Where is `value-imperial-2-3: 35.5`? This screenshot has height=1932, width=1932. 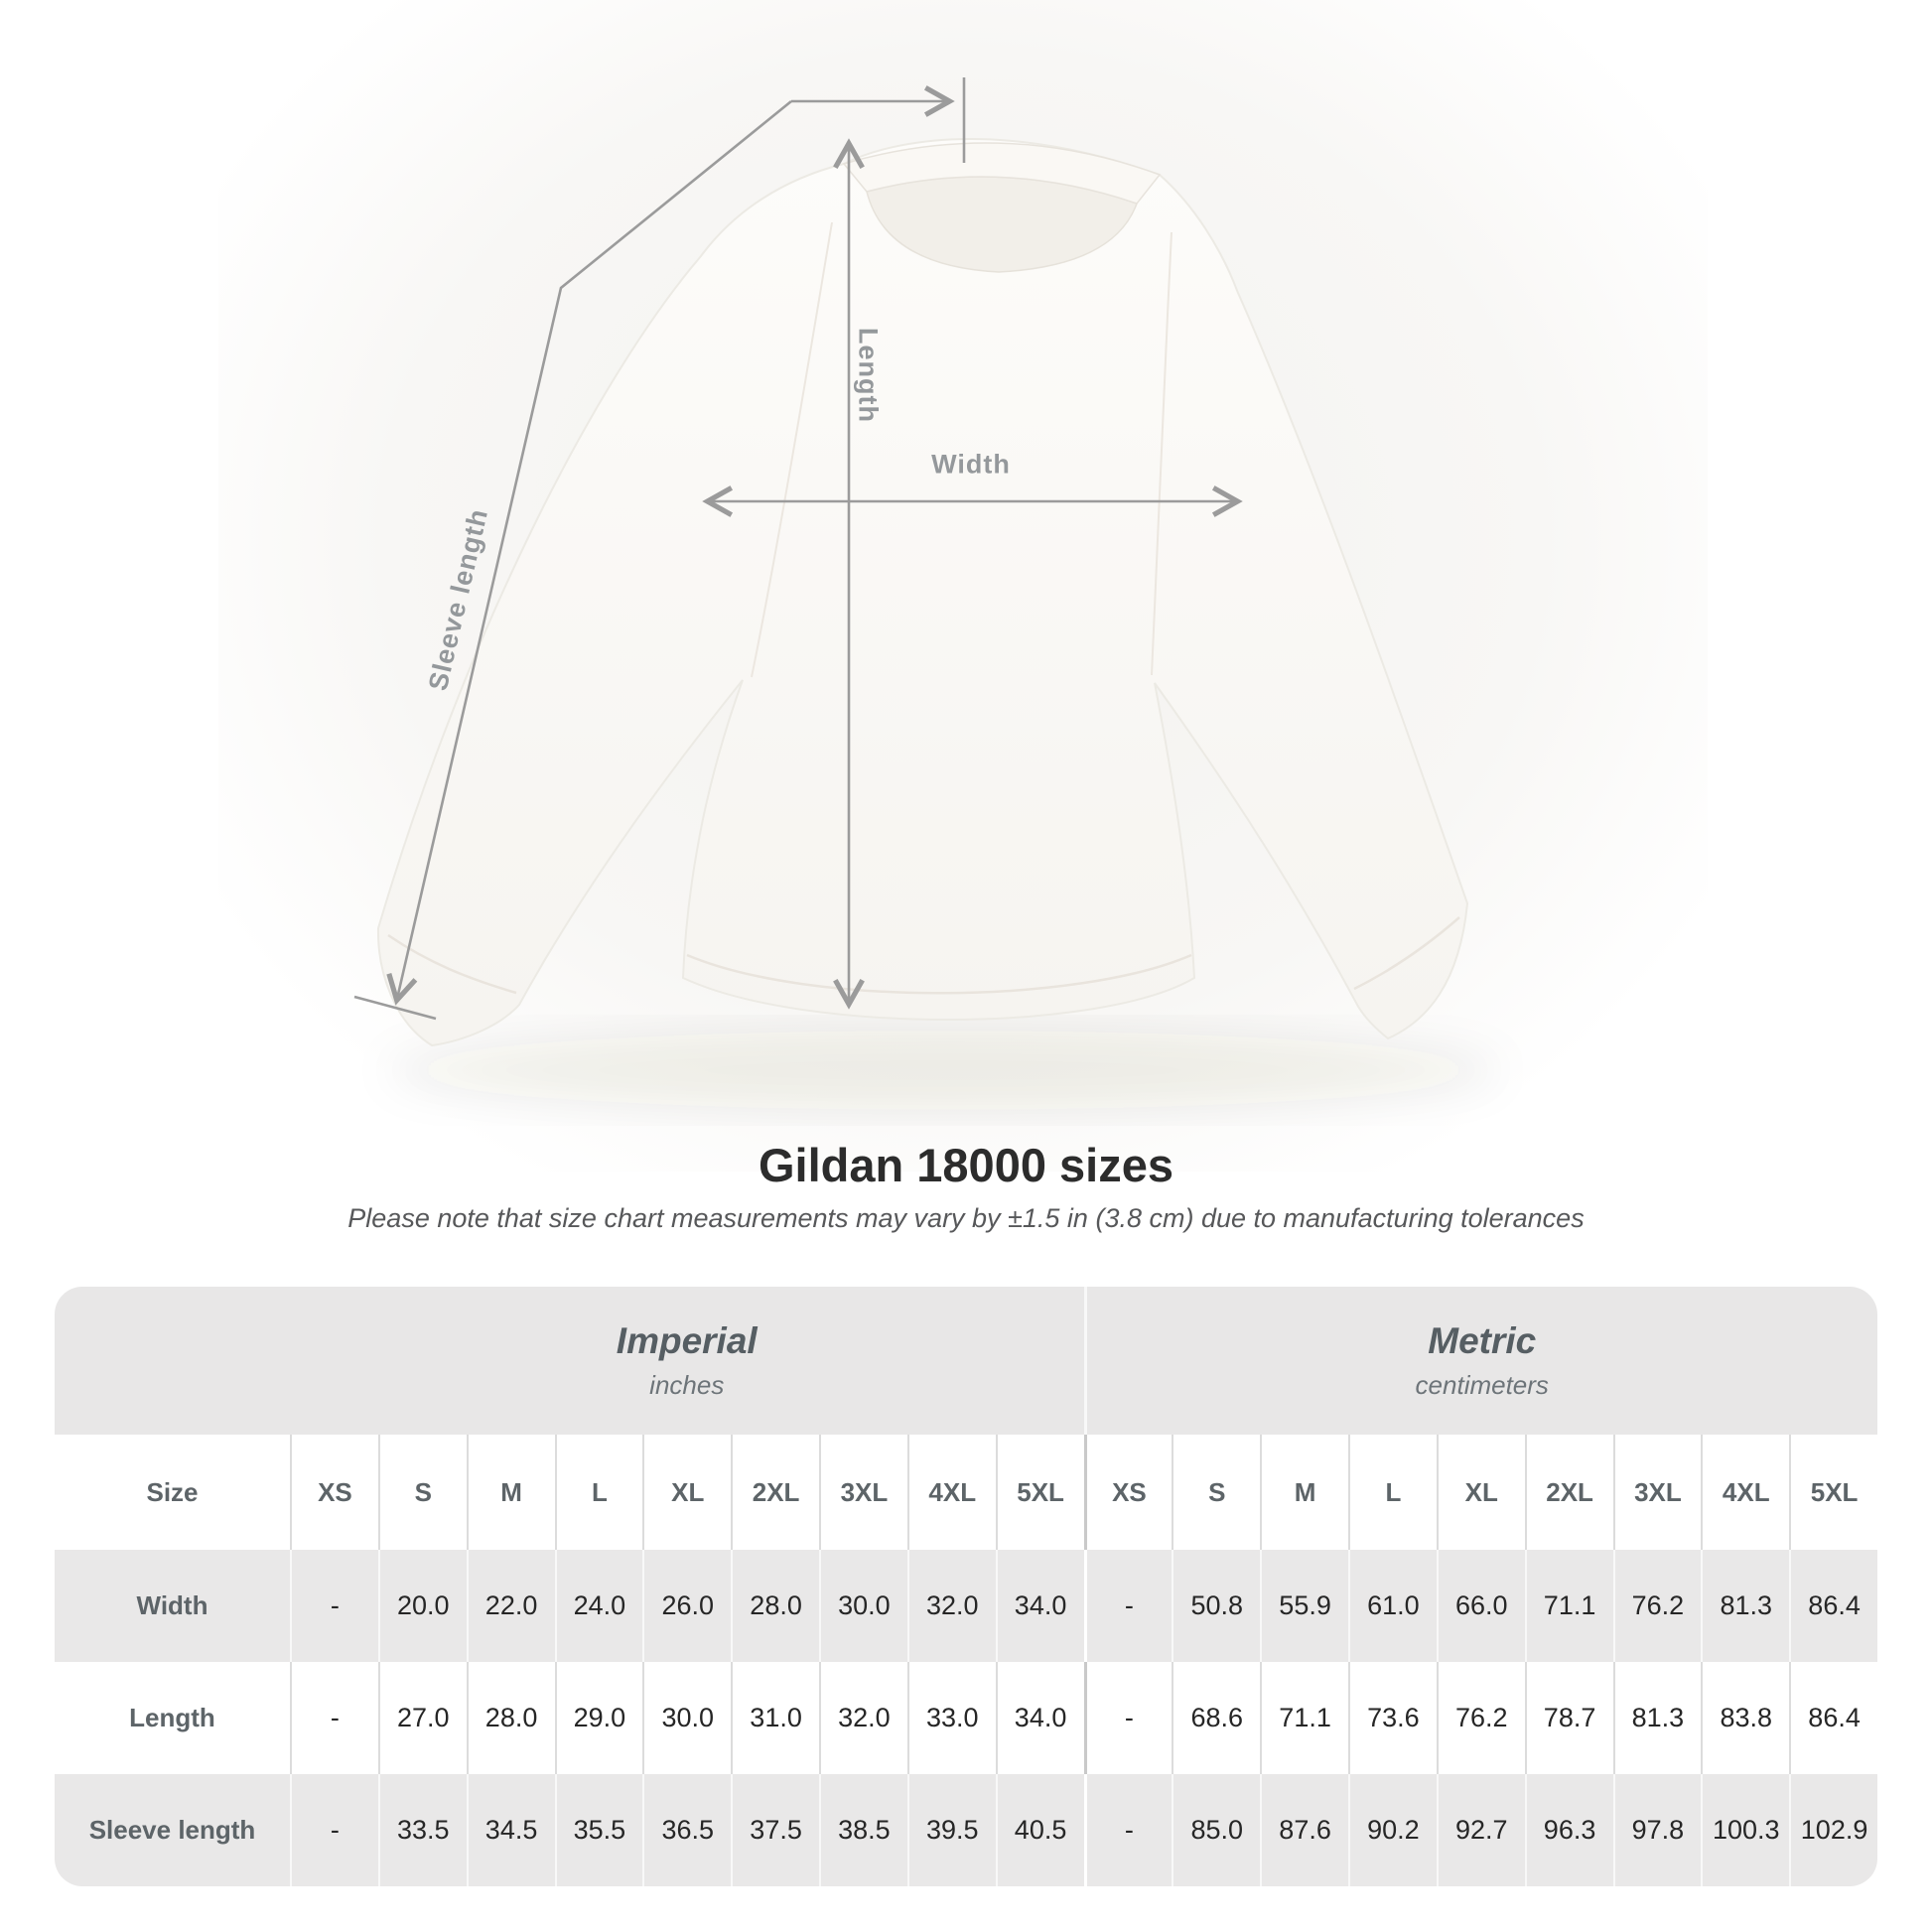 value-imperial-2-3: 35.5 is located at coordinates (598, 1830).